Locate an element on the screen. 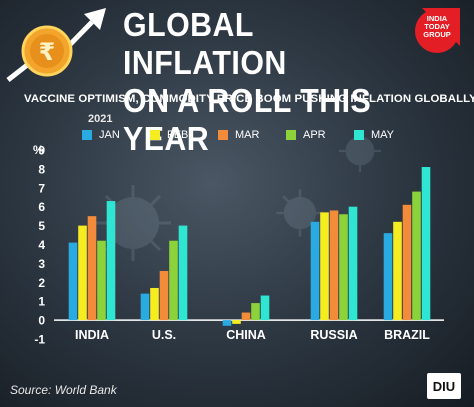 The image size is (474, 407). bar-brazil-mar is located at coordinates (407, 262).